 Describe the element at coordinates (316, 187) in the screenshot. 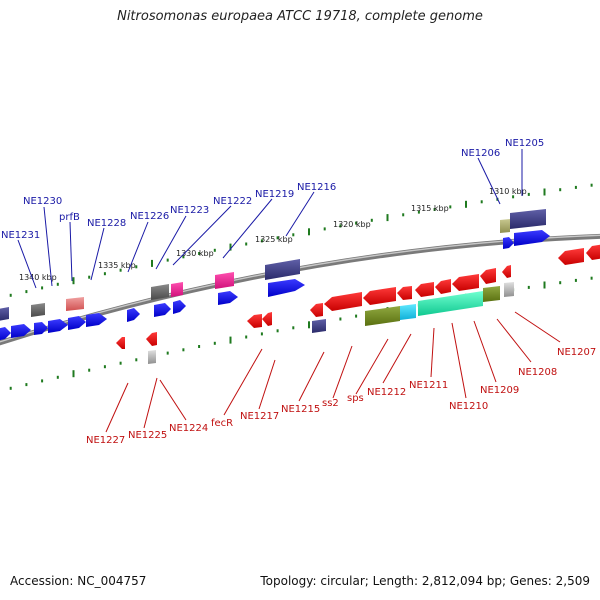

I see `gene-label: NE1216` at that location.